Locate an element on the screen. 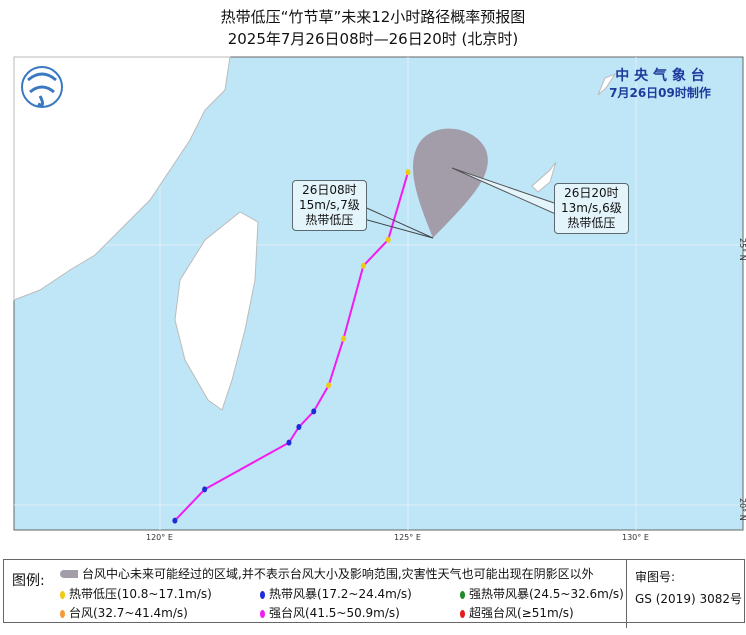 The image size is (746, 635). legend-item: 台风(32.7~41.4m/s) is located at coordinates (124, 612).